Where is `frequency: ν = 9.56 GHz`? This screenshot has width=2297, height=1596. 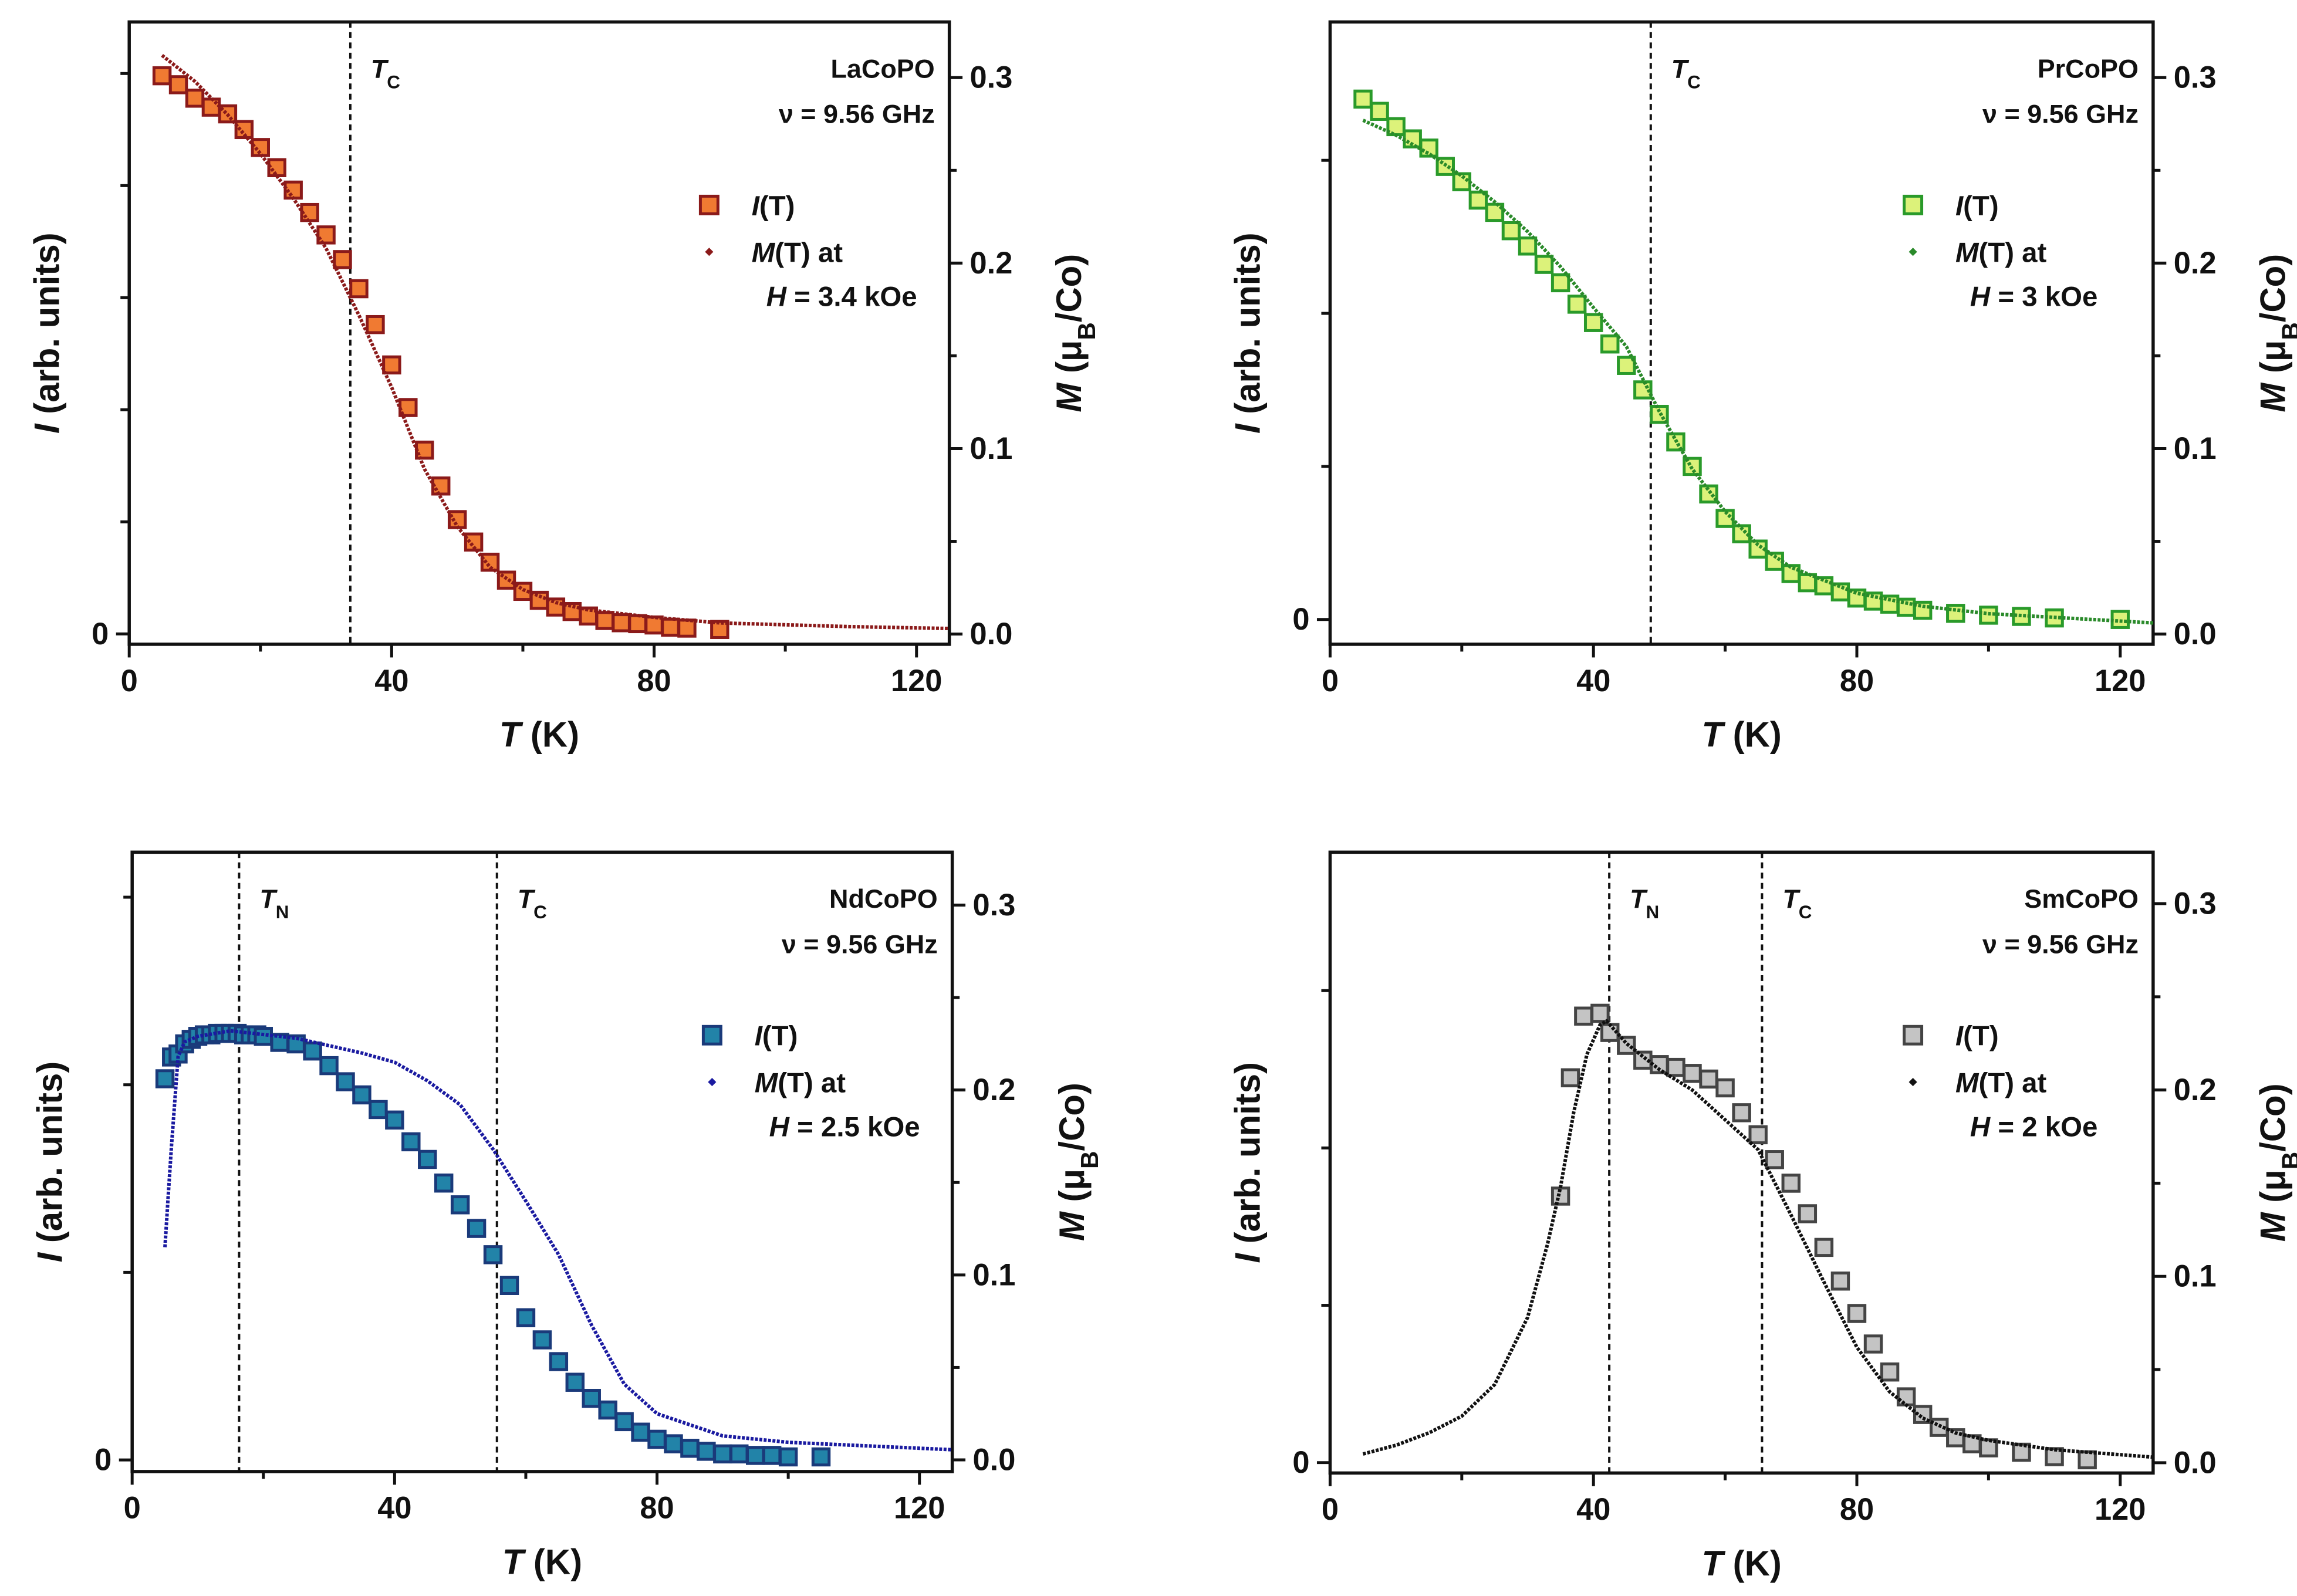 frequency: ν = 9.56 GHz is located at coordinates (2060, 114).